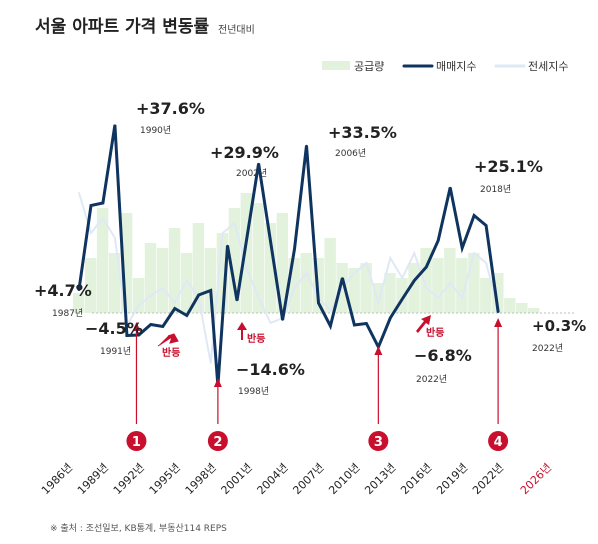  What do you see at coordinates (559, 326) in the screenshot?
I see `annot-value-2022: +0.3%` at bounding box center [559, 326].